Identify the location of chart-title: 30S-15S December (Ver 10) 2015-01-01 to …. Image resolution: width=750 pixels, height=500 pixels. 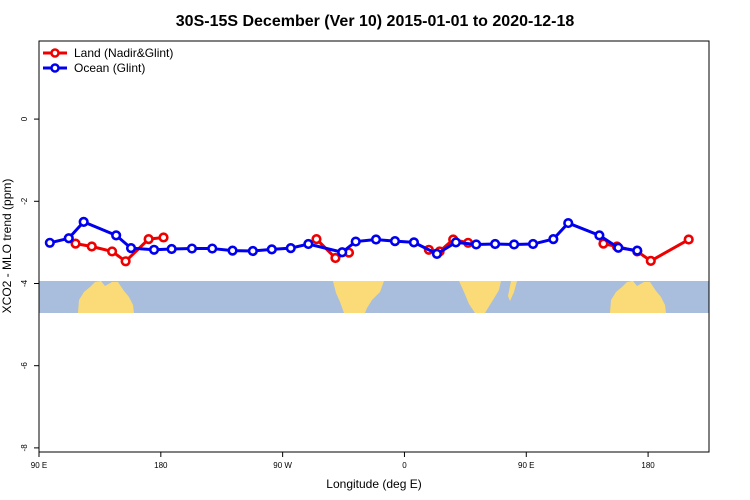
(375, 21).